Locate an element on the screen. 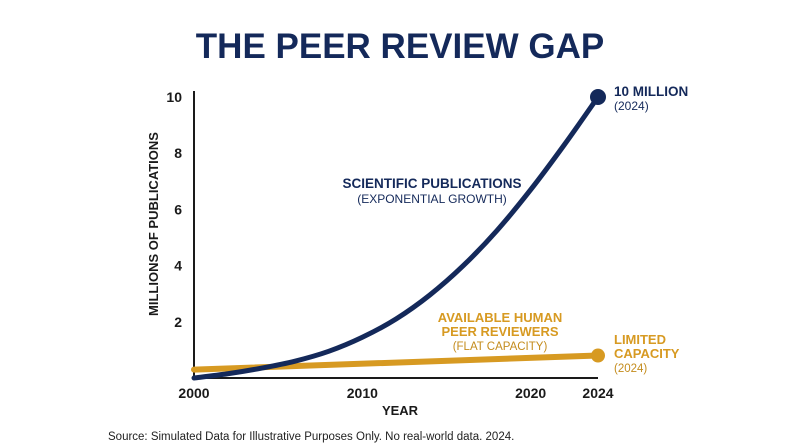  reviewers-sublabel: (FLAT CAPACITY) is located at coordinates (500, 347).